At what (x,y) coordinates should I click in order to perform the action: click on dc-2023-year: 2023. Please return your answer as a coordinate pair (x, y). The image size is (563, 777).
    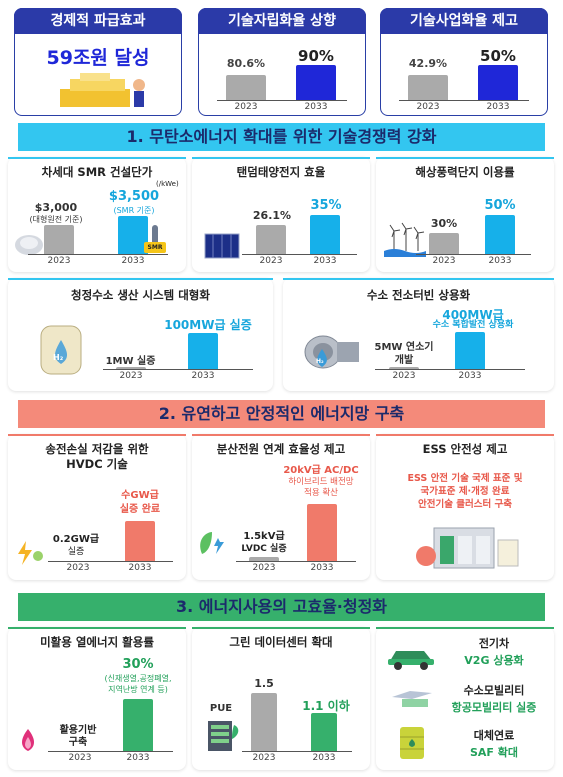
    Looking at the image, I should click on (264, 758).